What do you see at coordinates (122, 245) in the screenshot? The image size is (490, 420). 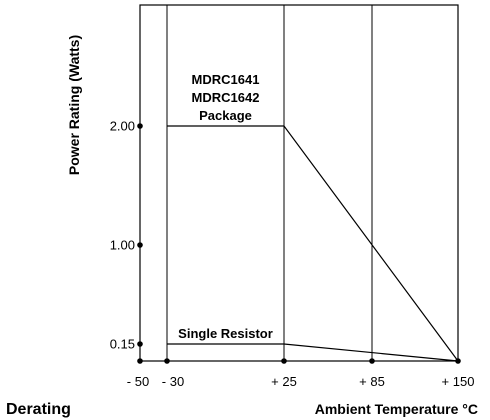 I see `y-tick-label: 1.00` at bounding box center [122, 245].